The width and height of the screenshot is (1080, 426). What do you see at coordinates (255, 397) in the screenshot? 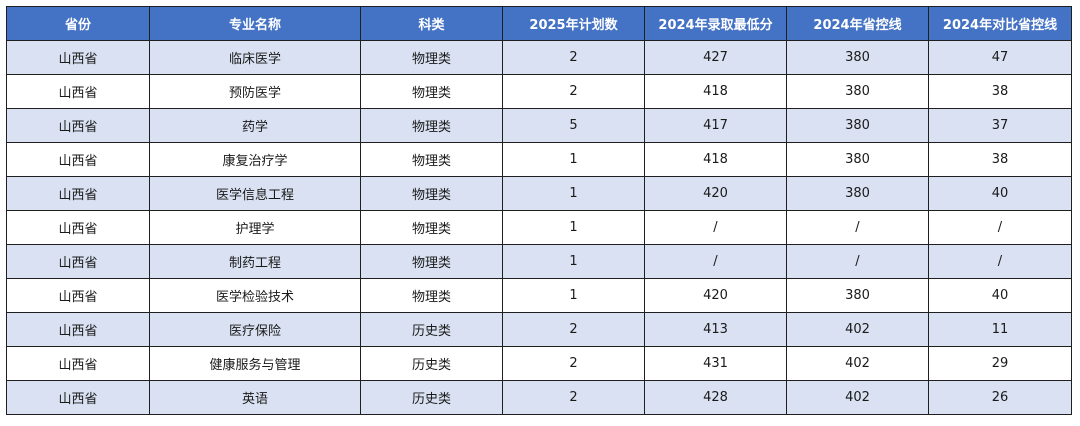
I see `cell-major-name: 英语` at bounding box center [255, 397].